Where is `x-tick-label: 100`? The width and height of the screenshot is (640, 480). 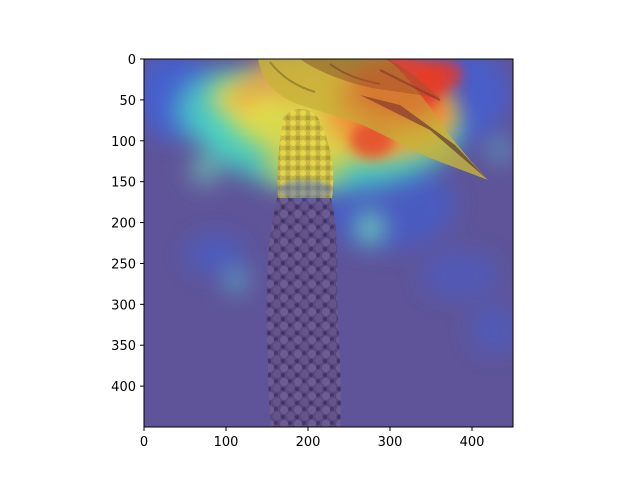
x-tick-label: 100 is located at coordinates (226, 442).